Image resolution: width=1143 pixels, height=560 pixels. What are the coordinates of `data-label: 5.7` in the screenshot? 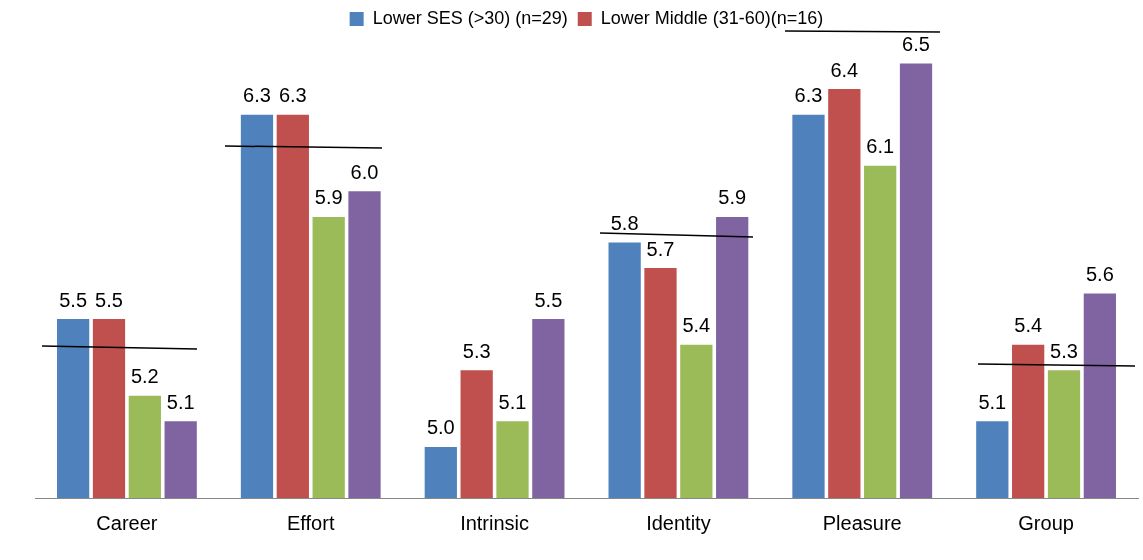 It's located at (660, 248).